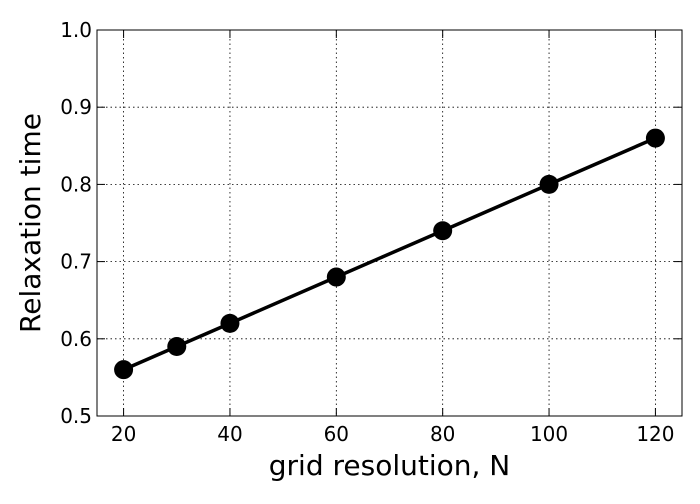  I want to click on y-tick-label: 0.8, so click(76, 184).